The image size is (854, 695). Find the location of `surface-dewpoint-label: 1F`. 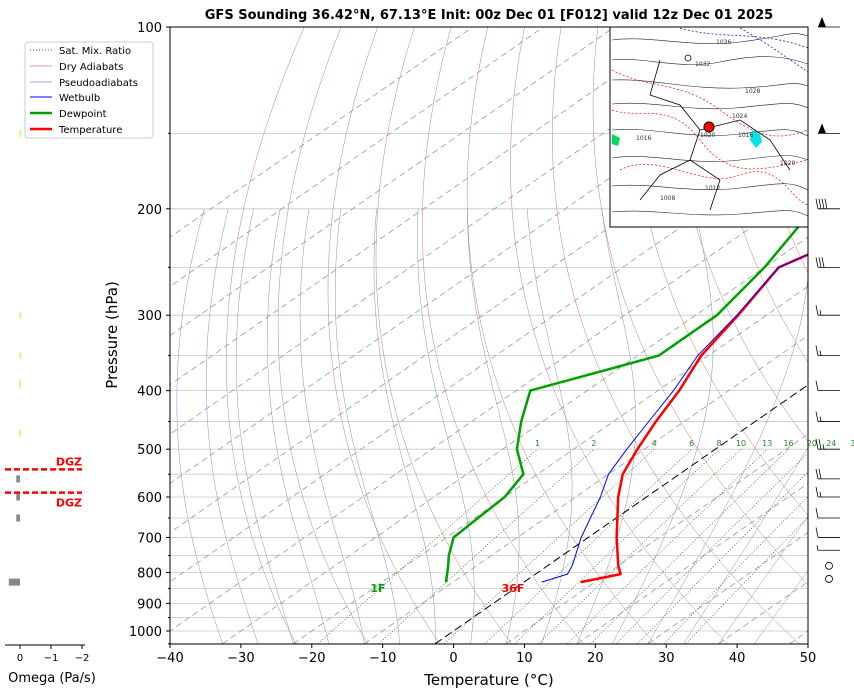

surface-dewpoint-label: 1F is located at coordinates (377, 588).